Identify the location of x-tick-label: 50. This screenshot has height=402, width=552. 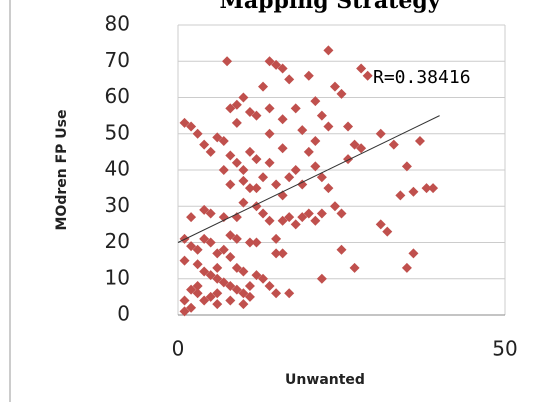
(504, 349).